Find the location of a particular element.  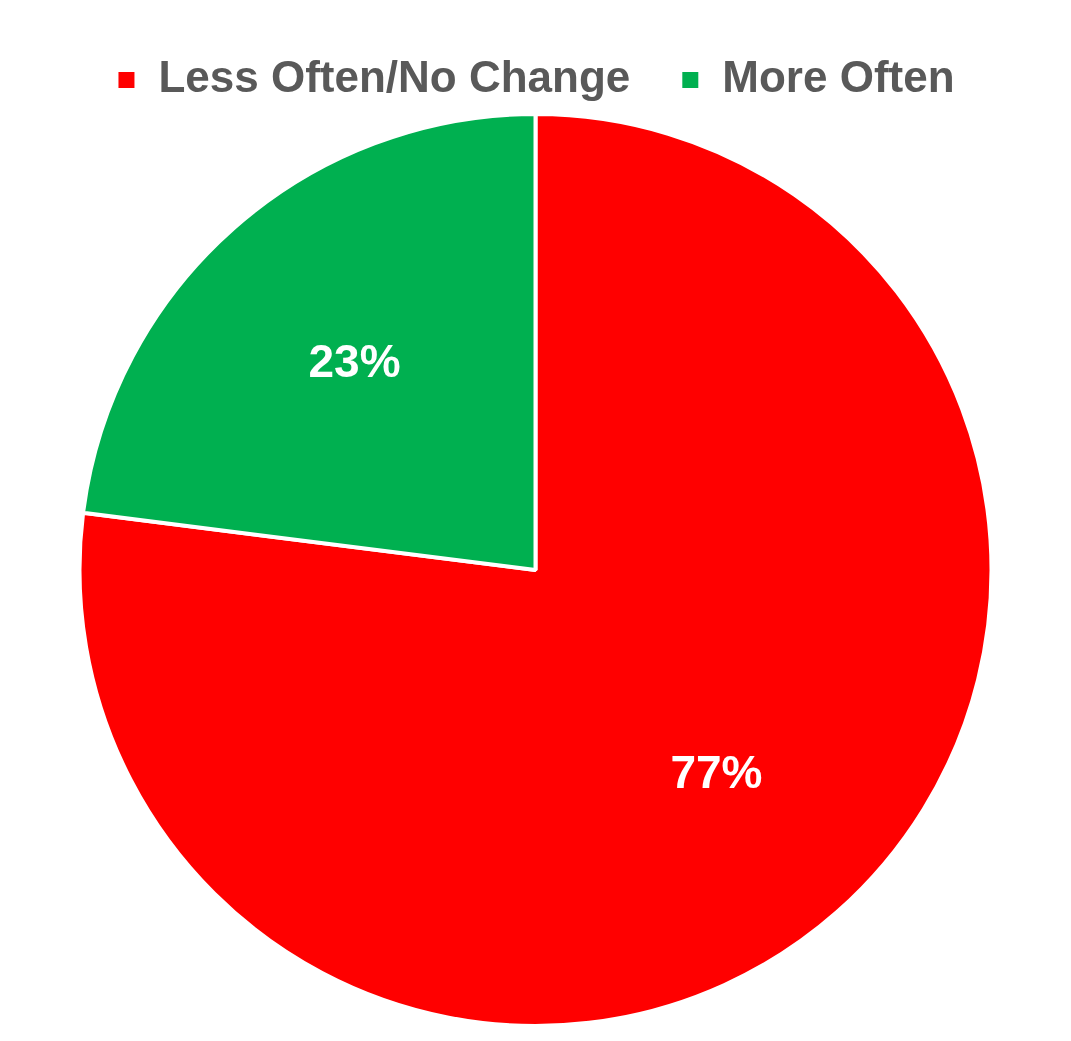

legend-label: Less Often/No Change is located at coordinates (394, 77).